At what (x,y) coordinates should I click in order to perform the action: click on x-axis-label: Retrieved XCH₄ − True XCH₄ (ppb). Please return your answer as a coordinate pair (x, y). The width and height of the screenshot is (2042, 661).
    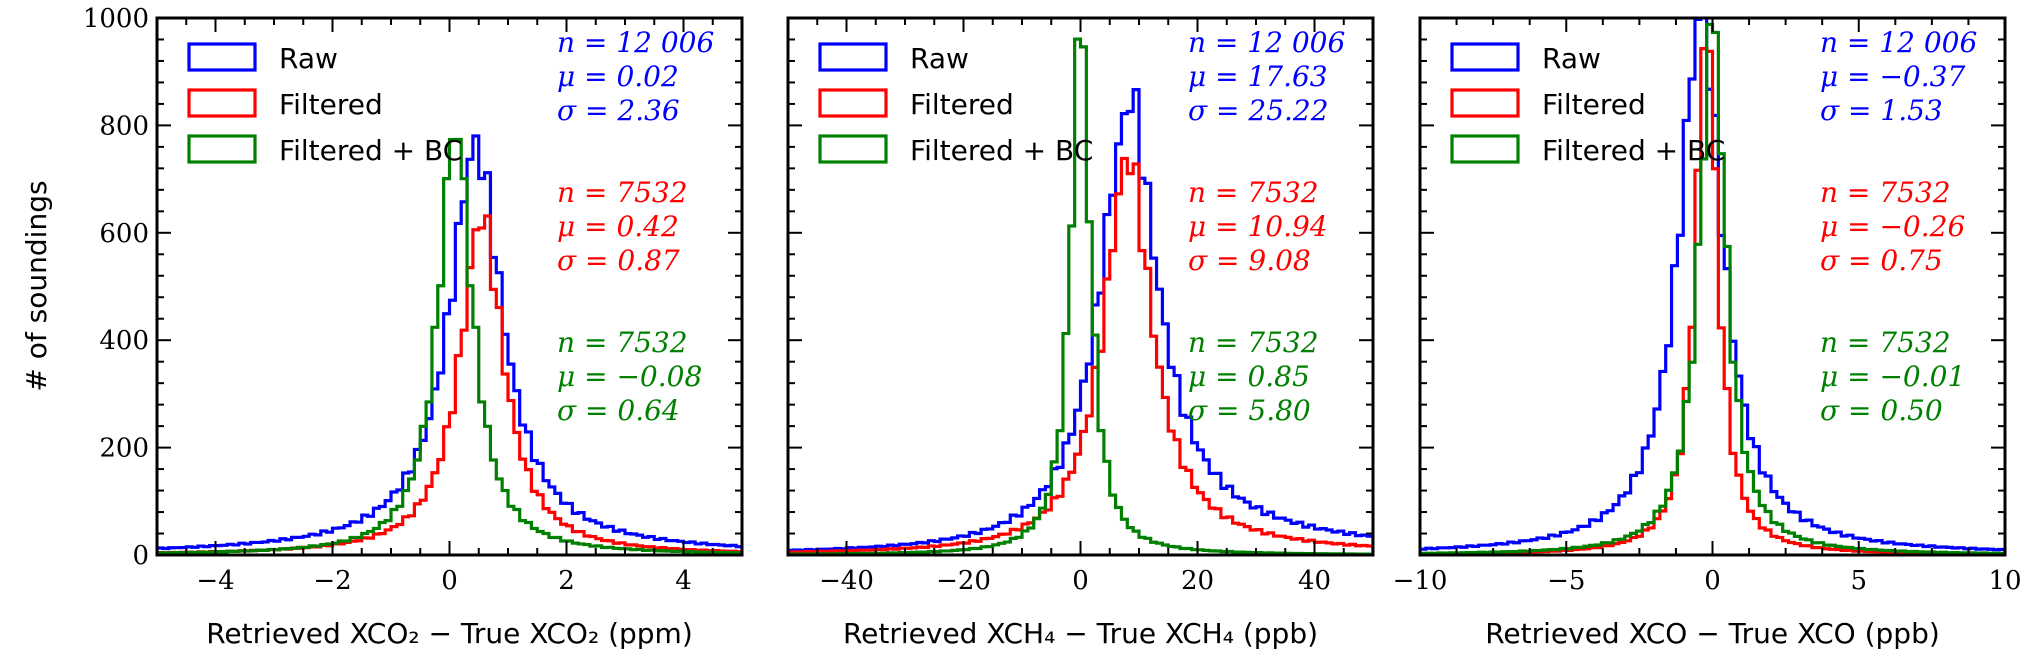
    Looking at the image, I should click on (1080, 633).